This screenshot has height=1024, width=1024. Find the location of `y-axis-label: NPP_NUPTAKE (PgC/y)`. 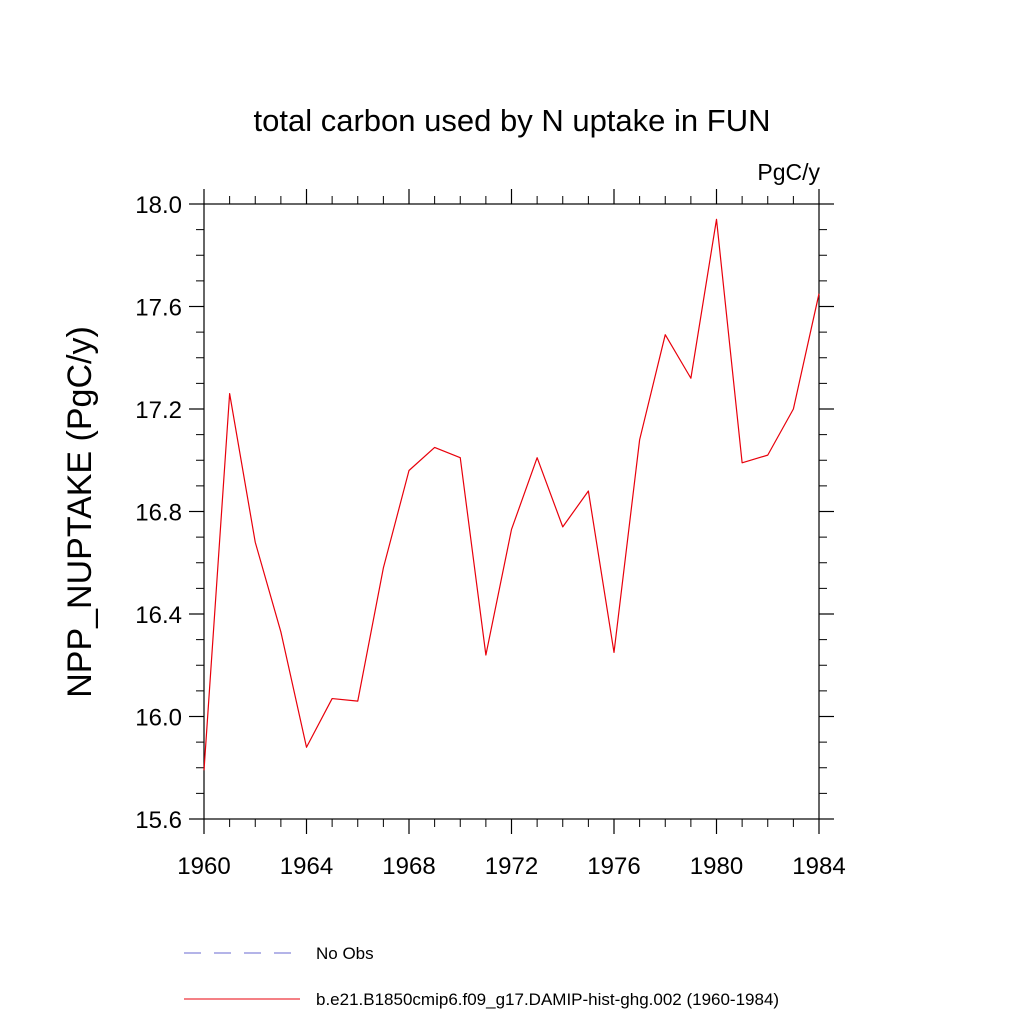

y-axis-label: NPP_NUPTAKE (PgC/y) is located at coordinates (80, 512).